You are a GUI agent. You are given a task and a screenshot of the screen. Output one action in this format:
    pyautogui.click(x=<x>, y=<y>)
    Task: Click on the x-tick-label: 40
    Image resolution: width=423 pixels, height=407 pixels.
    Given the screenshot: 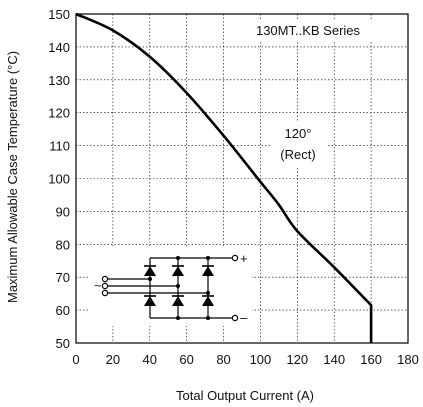 What is the action you would take?
    pyautogui.click(x=150, y=359)
    